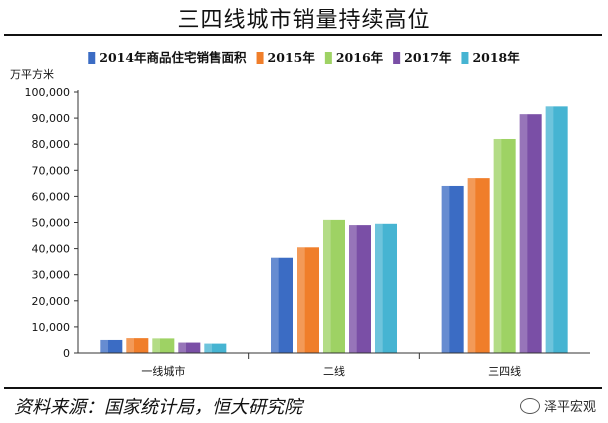 Image resolution: width=608 pixels, height=423 pixels. What do you see at coordinates (303, 35) in the screenshot?
I see `title-divider` at bounding box center [303, 35].